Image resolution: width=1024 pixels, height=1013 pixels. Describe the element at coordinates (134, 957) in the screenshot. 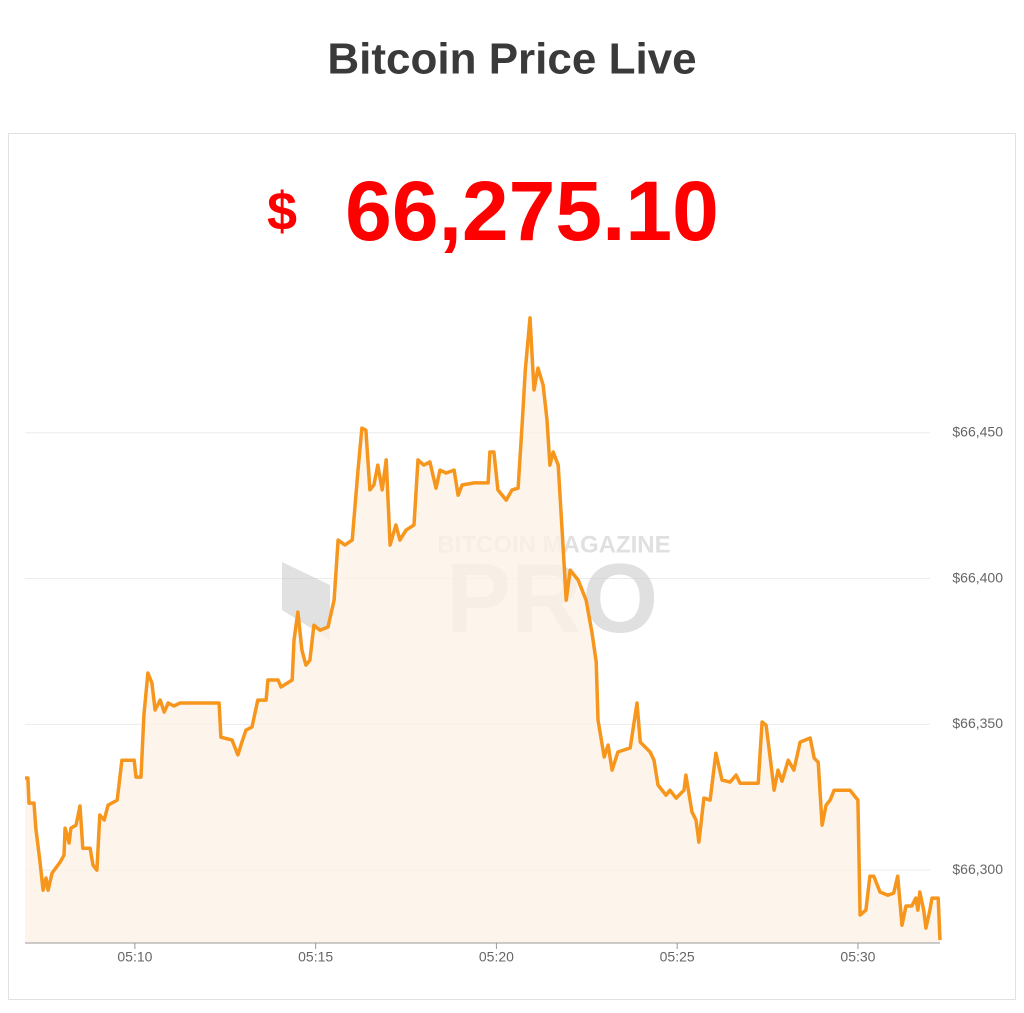

I see `x-tick-label: 05:10` at that location.